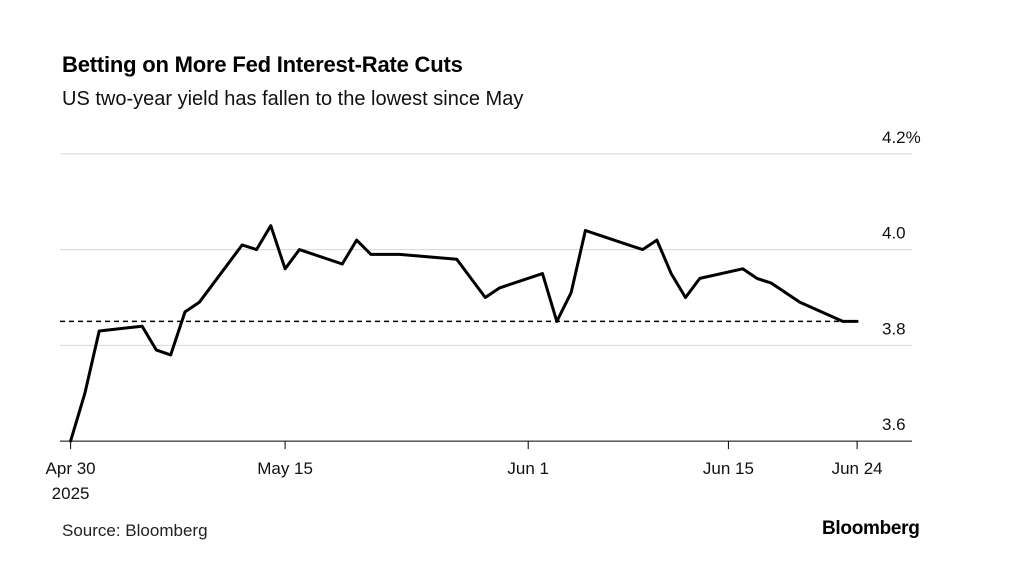  Describe the element at coordinates (901, 281) in the screenshot. I see `y-axis-labels: 3.6 3.8 4.0 4.2%` at that location.